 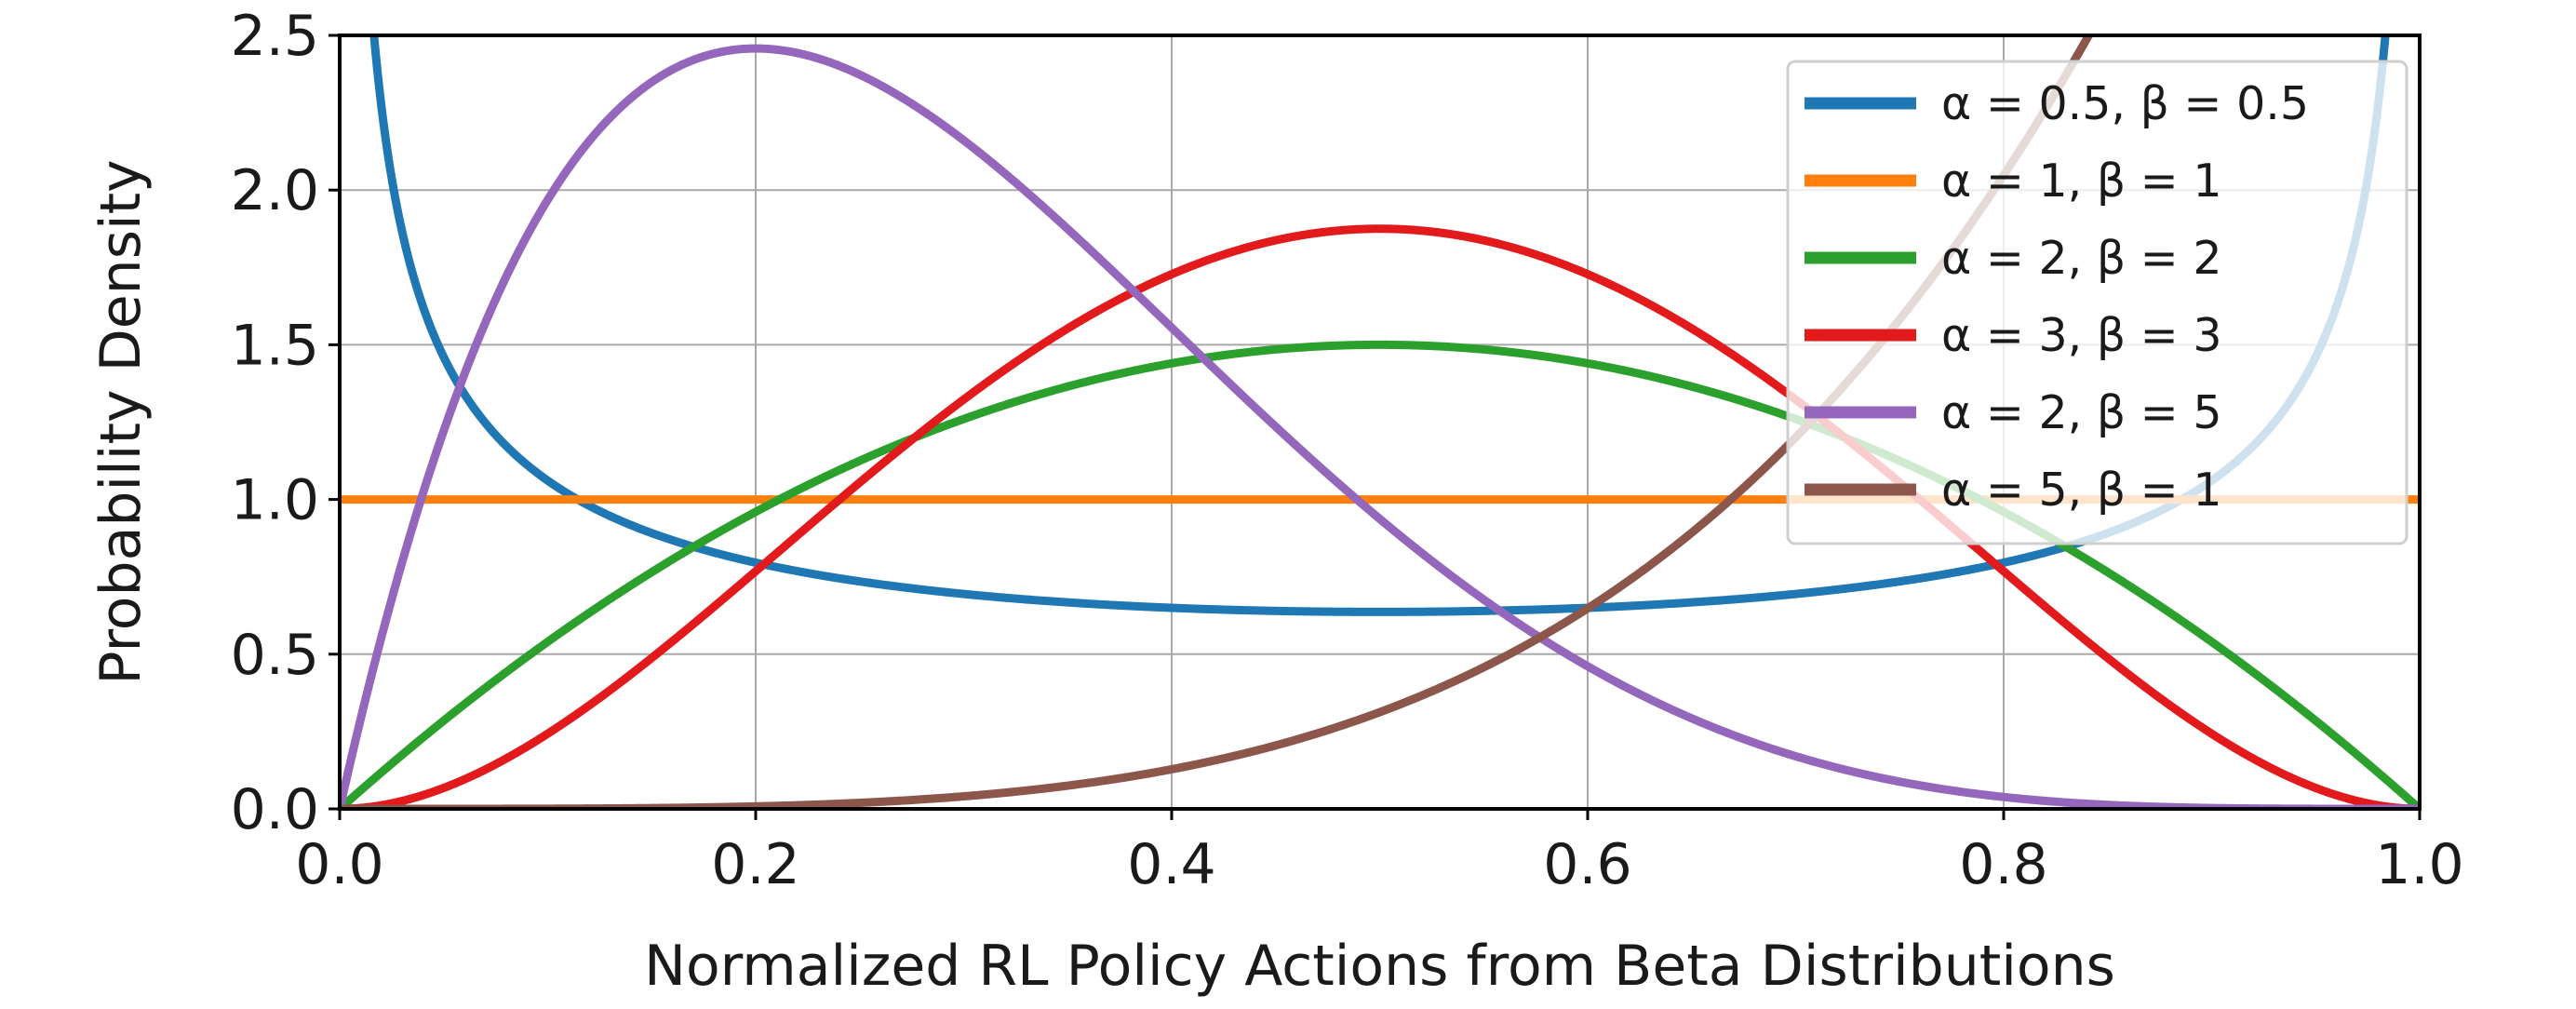 I want to click on x-tick-label: 1.0, so click(x=2419, y=864).